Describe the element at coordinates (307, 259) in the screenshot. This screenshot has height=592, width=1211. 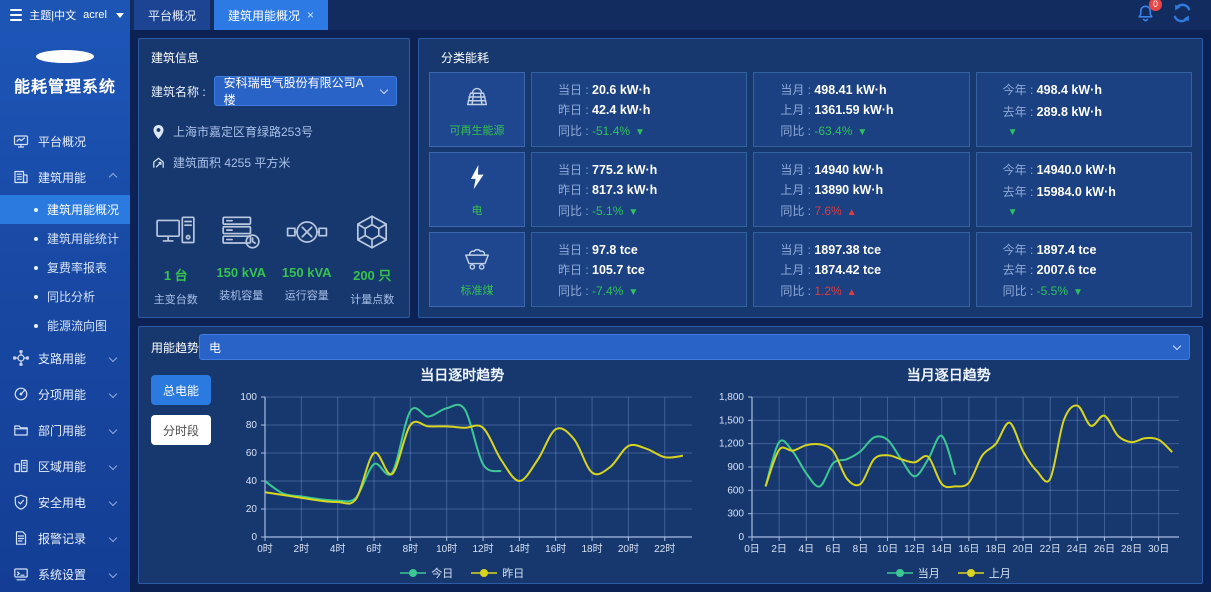
I see `stat-running-capacity: 150 kVA 运行容量` at that location.